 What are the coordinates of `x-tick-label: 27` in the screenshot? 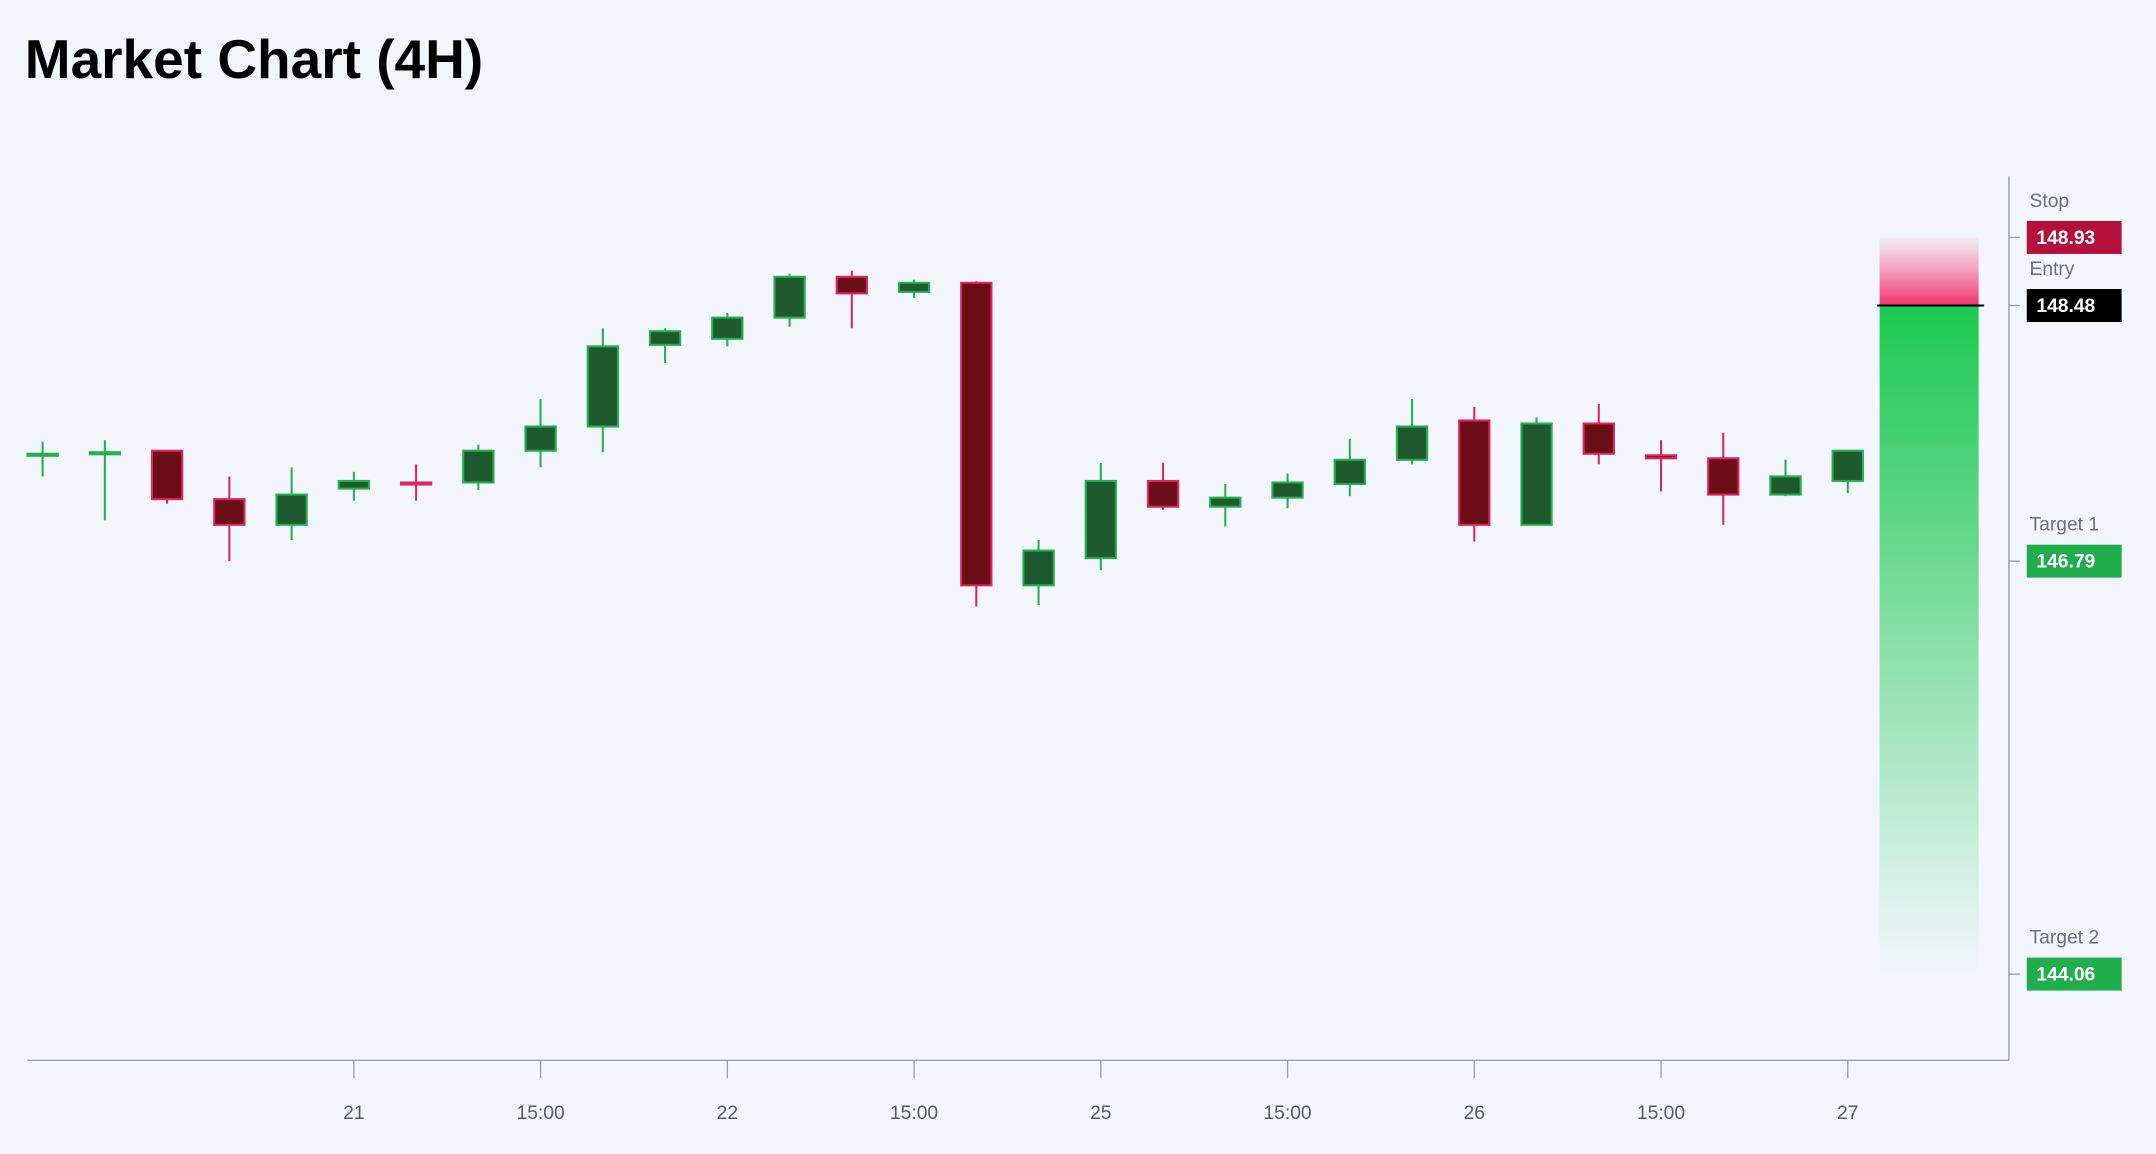 It's located at (1847, 1113).